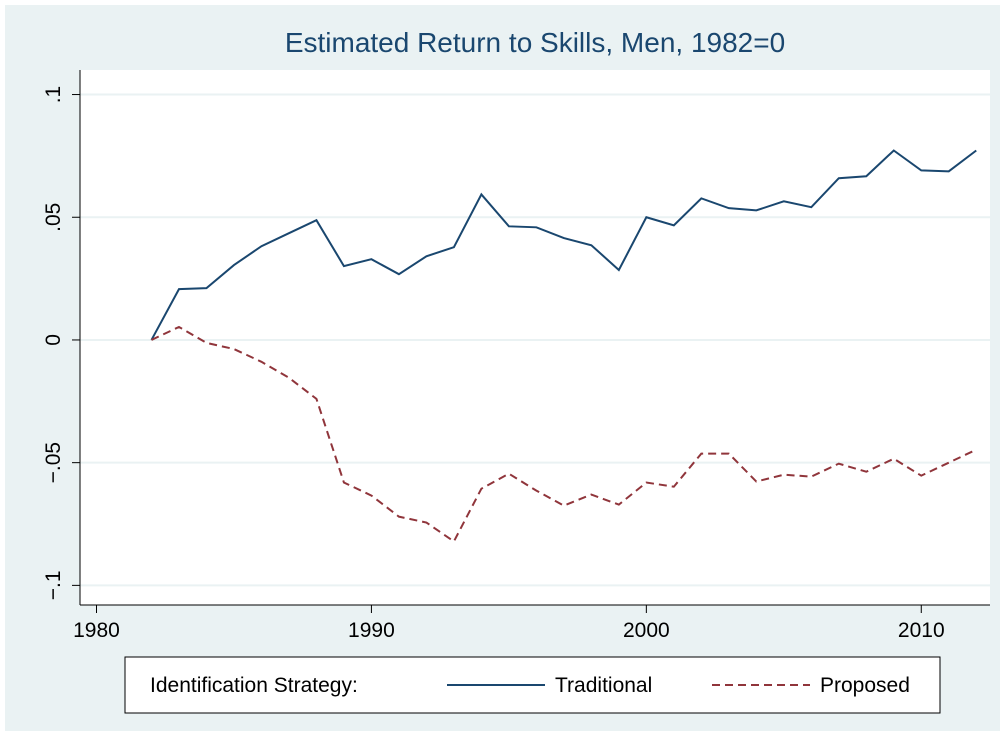 The width and height of the screenshot is (1006, 737). Describe the element at coordinates (254, 685) in the screenshot. I see `legend-title: Identification Strategy:` at that location.